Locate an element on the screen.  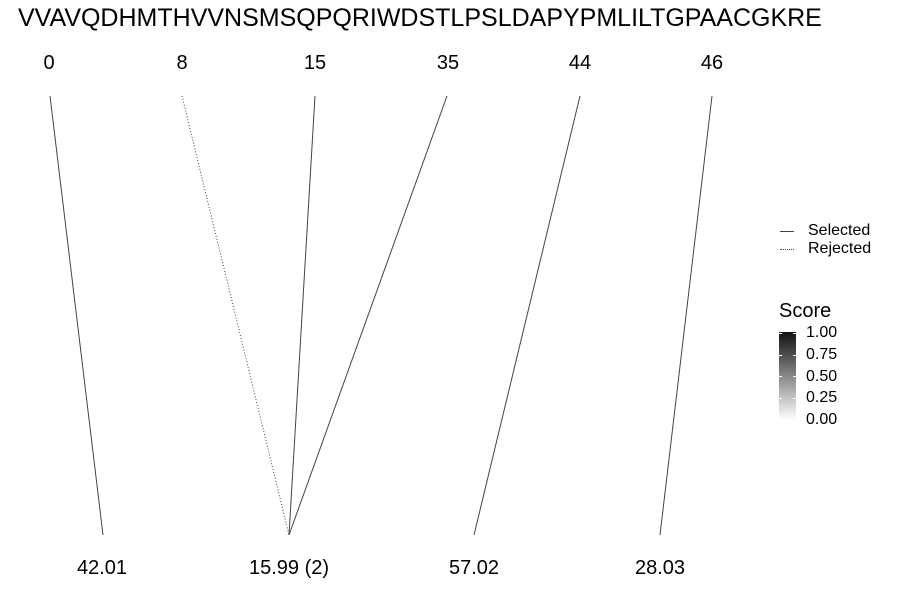
legend-item-selected: Selected is located at coordinates (824, 231).